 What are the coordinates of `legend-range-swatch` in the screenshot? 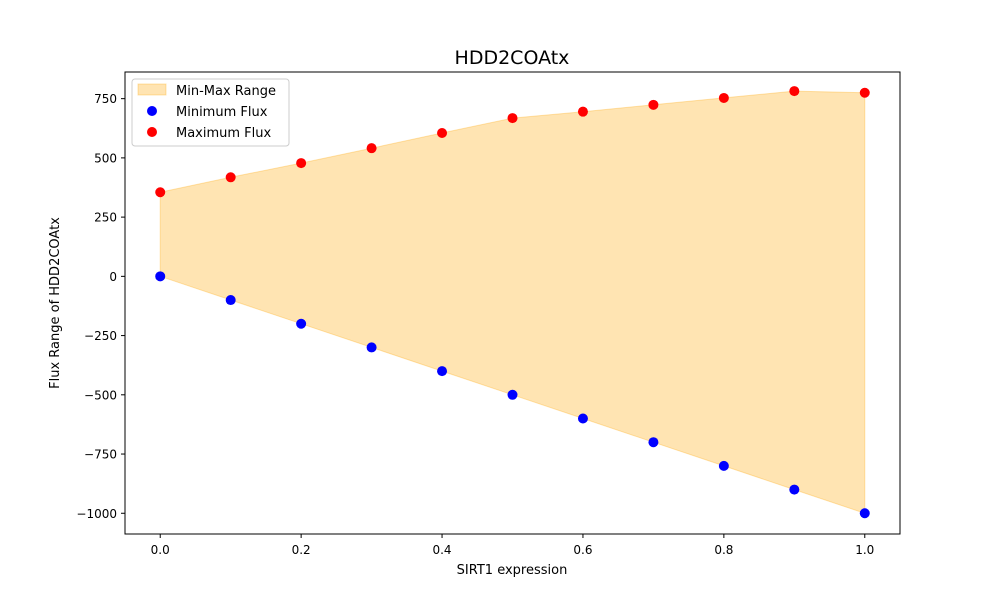 It's located at (152, 89).